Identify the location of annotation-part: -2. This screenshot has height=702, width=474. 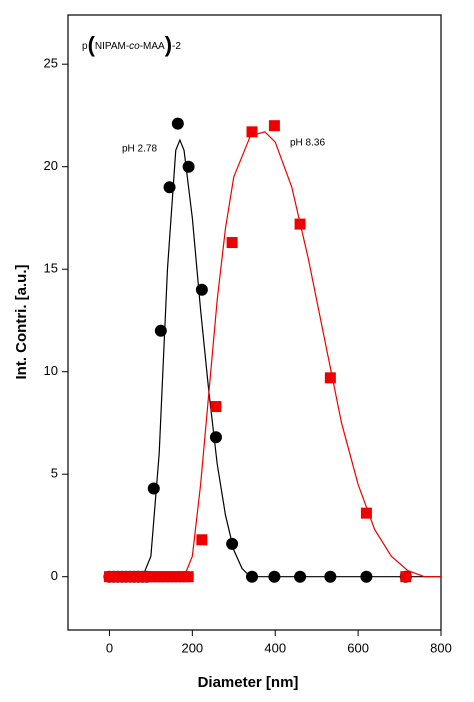
(176, 46).